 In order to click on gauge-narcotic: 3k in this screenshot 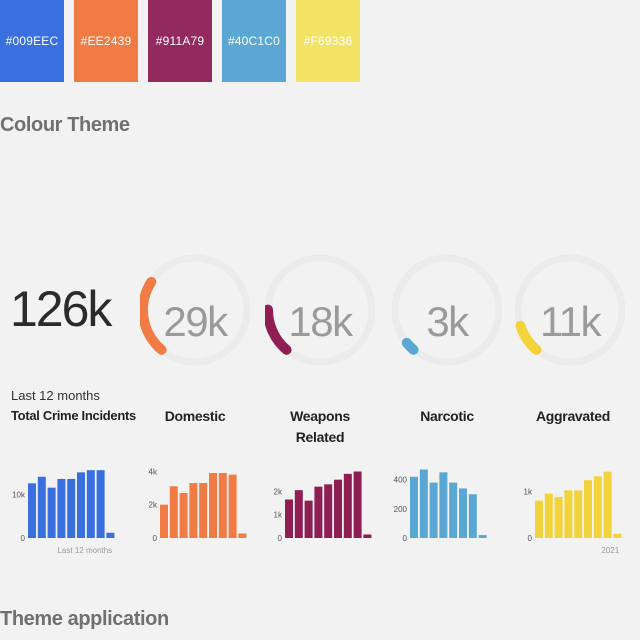, I will do `click(447, 302)`.